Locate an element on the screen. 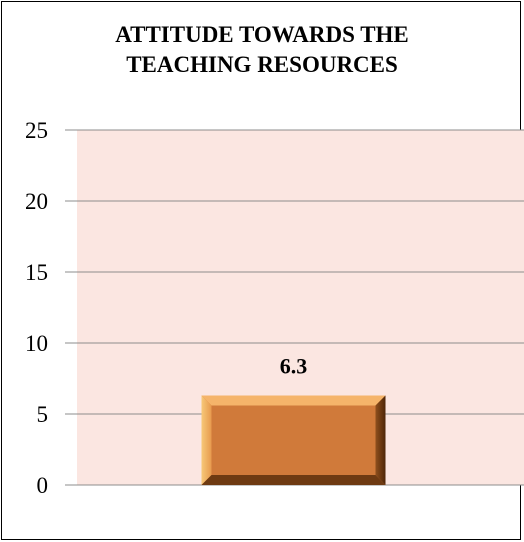  bar-bevel-left is located at coordinates (206, 440).